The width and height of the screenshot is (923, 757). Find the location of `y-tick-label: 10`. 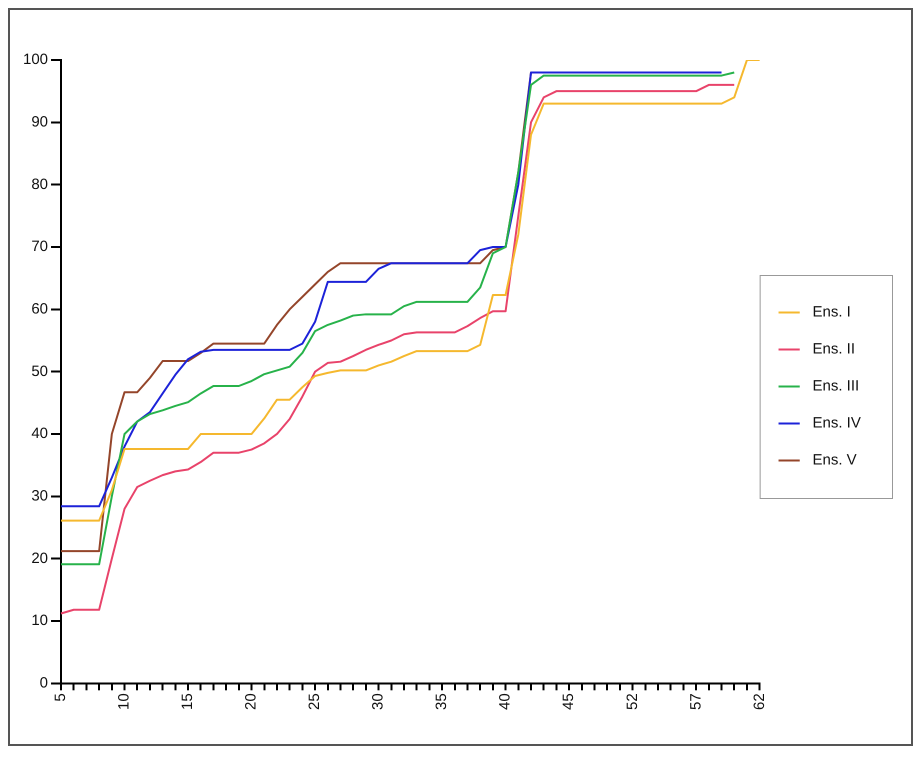

y-tick-label: 10 is located at coordinates (39, 621).